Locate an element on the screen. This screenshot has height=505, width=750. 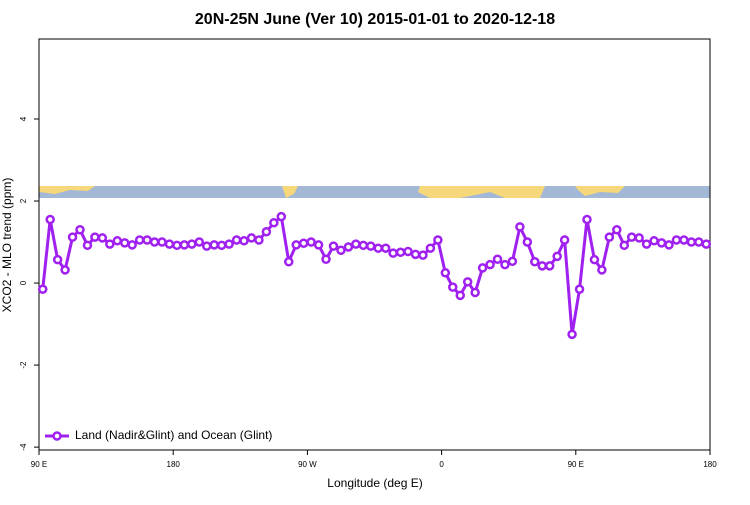
x-tick-label: 180 is located at coordinates (710, 464).